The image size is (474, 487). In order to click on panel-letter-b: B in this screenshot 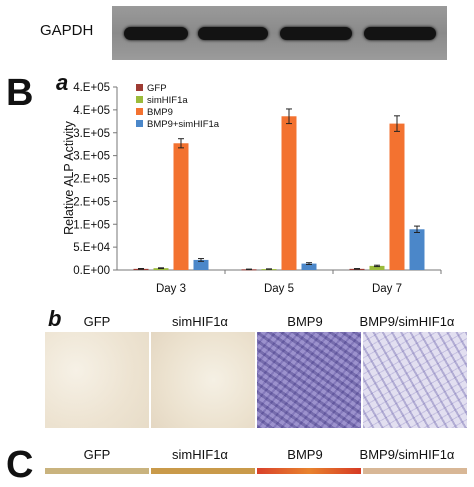, I will do `click(20, 93)`.